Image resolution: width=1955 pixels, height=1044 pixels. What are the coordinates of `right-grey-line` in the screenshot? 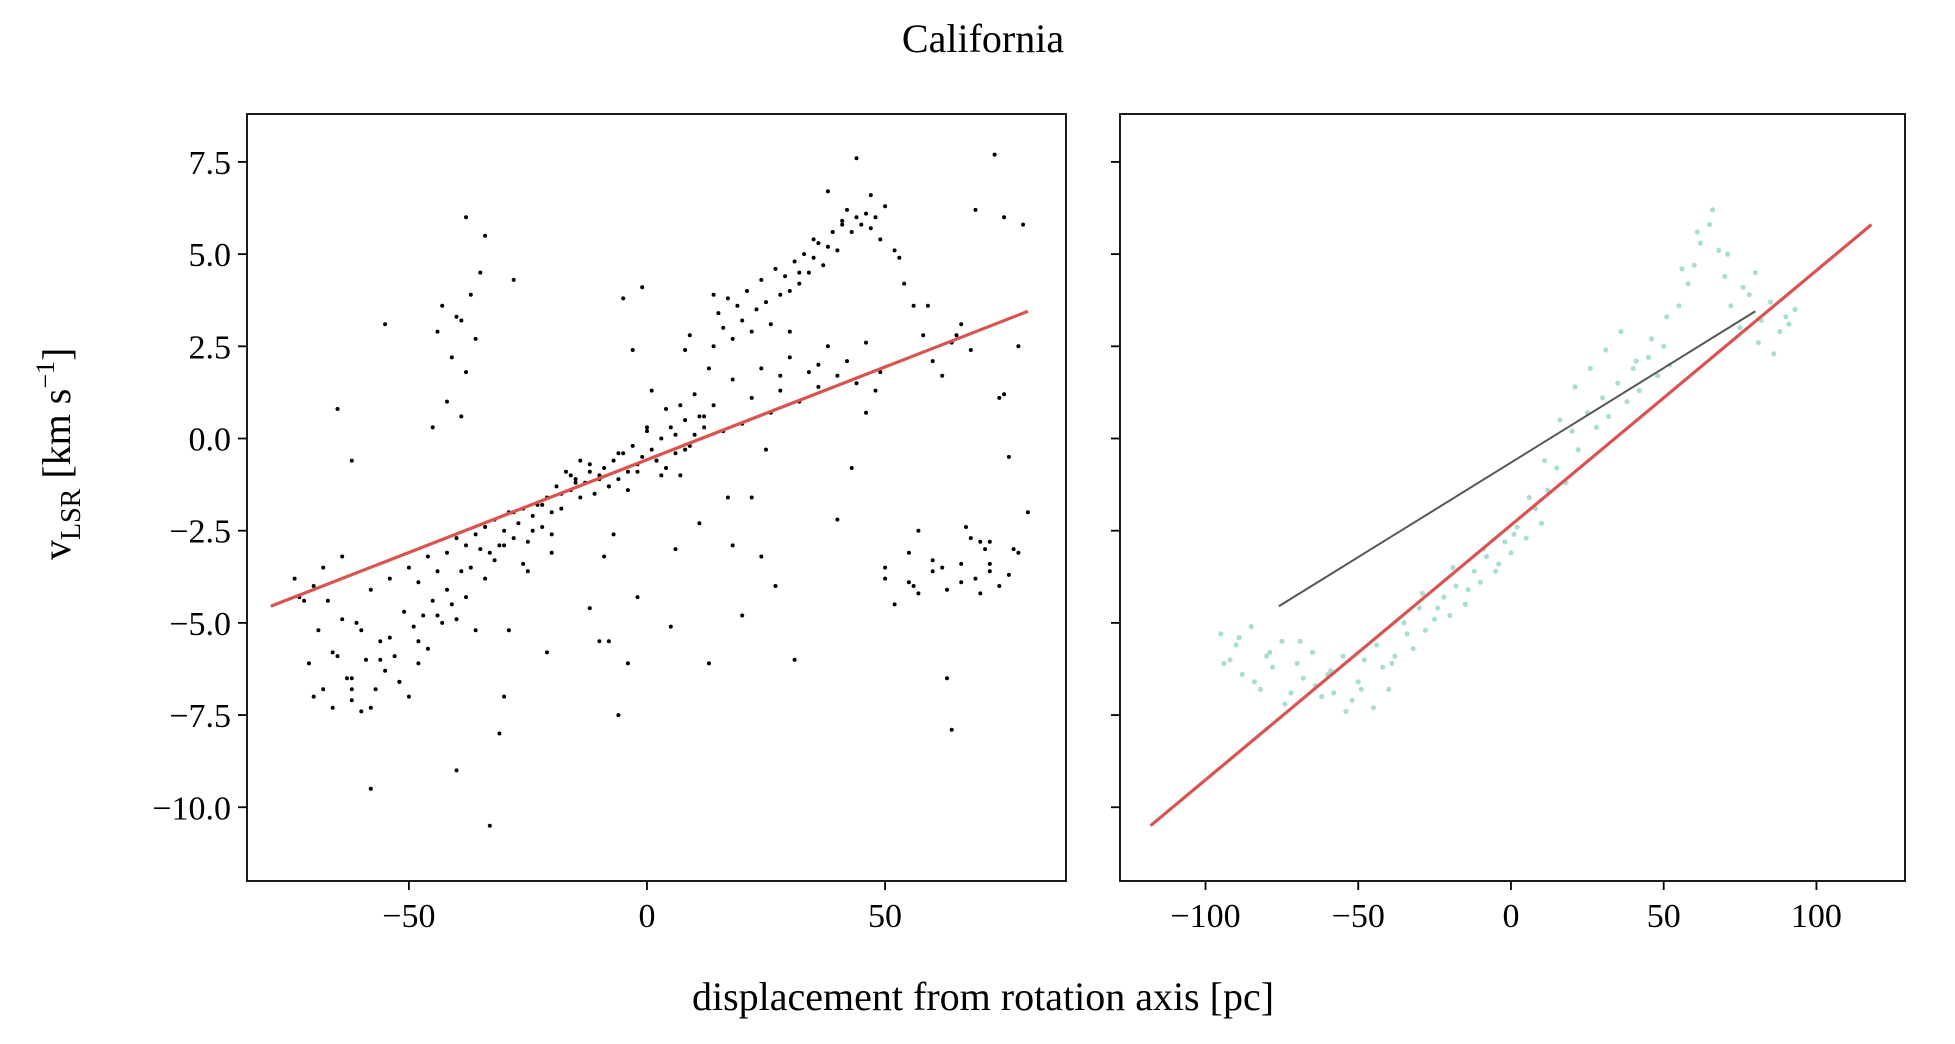 It's located at (1517, 459).